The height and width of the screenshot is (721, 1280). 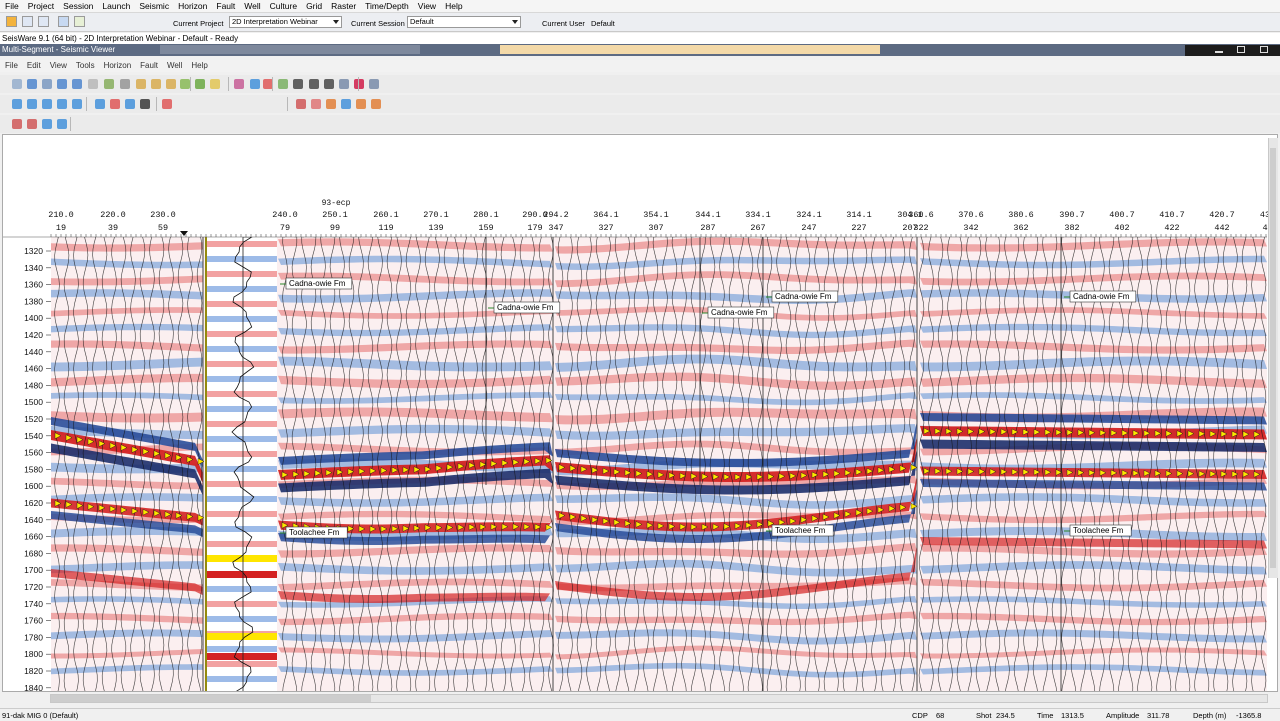 What do you see at coordinates (314, 6) in the screenshot?
I see `menu-grid: Grid` at bounding box center [314, 6].